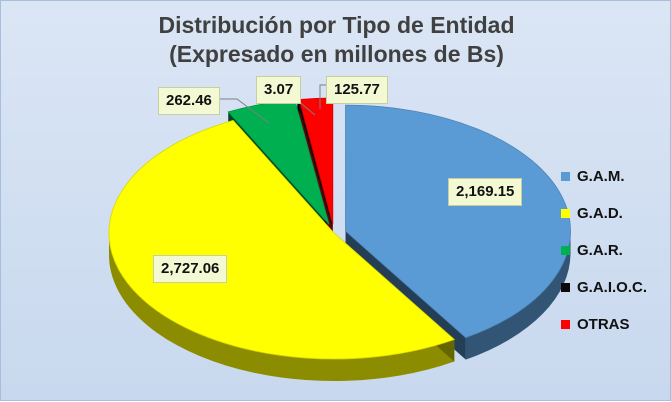 The width and height of the screenshot is (671, 402). I want to click on chart-title-line2: (Expresado en millones de Bs), so click(336, 54).